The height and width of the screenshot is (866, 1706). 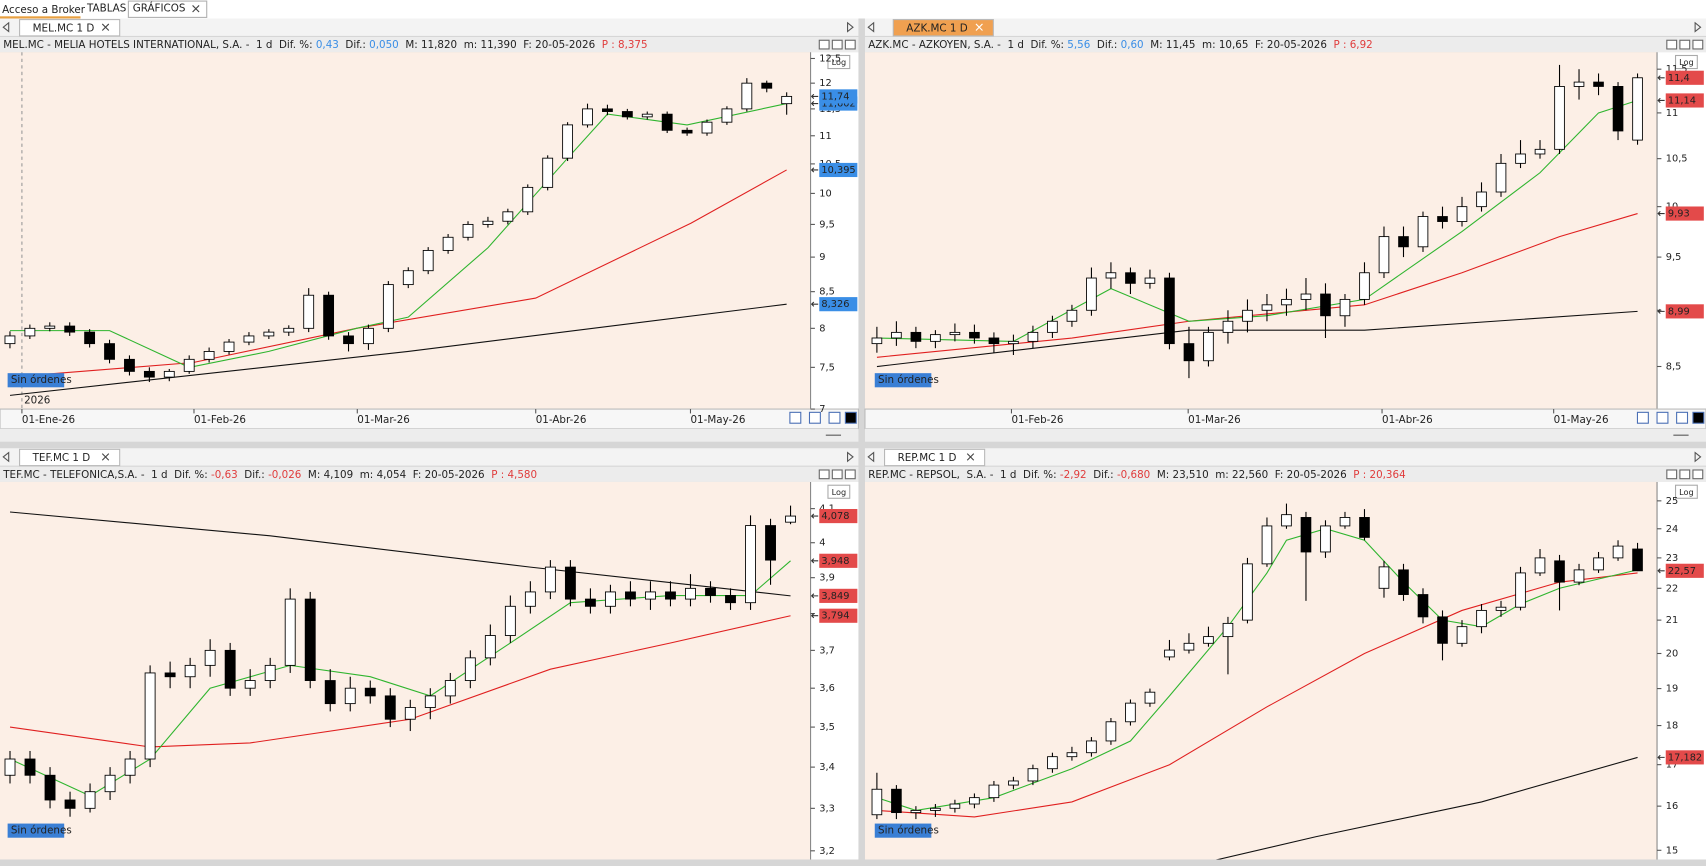 I want to click on price-tag-label: 3,948, so click(x=835, y=561).